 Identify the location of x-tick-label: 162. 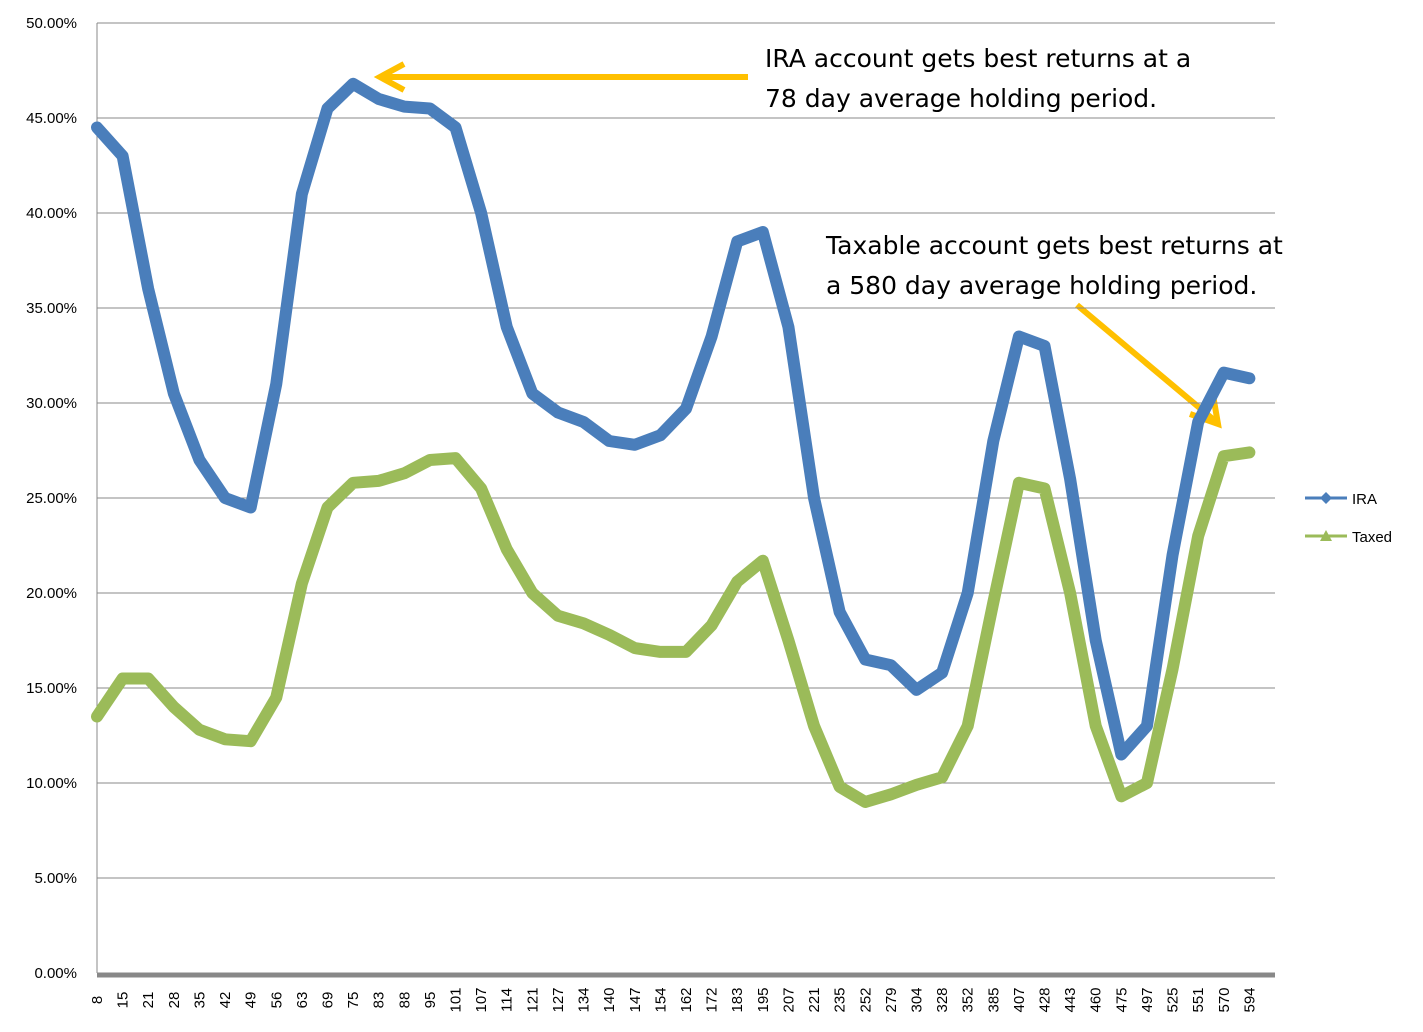
(686, 999).